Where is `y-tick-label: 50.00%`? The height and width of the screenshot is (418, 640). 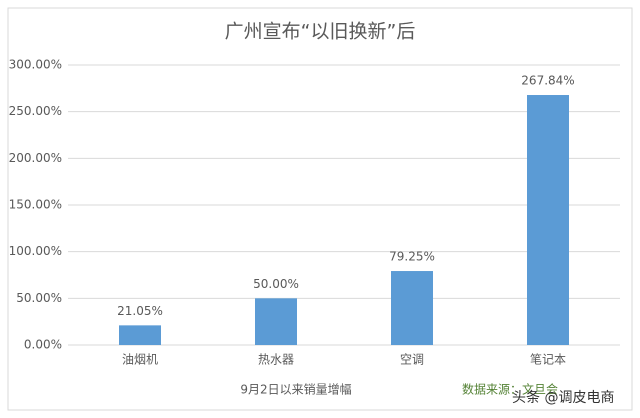 y-tick-label: 50.00% is located at coordinates (39, 298).